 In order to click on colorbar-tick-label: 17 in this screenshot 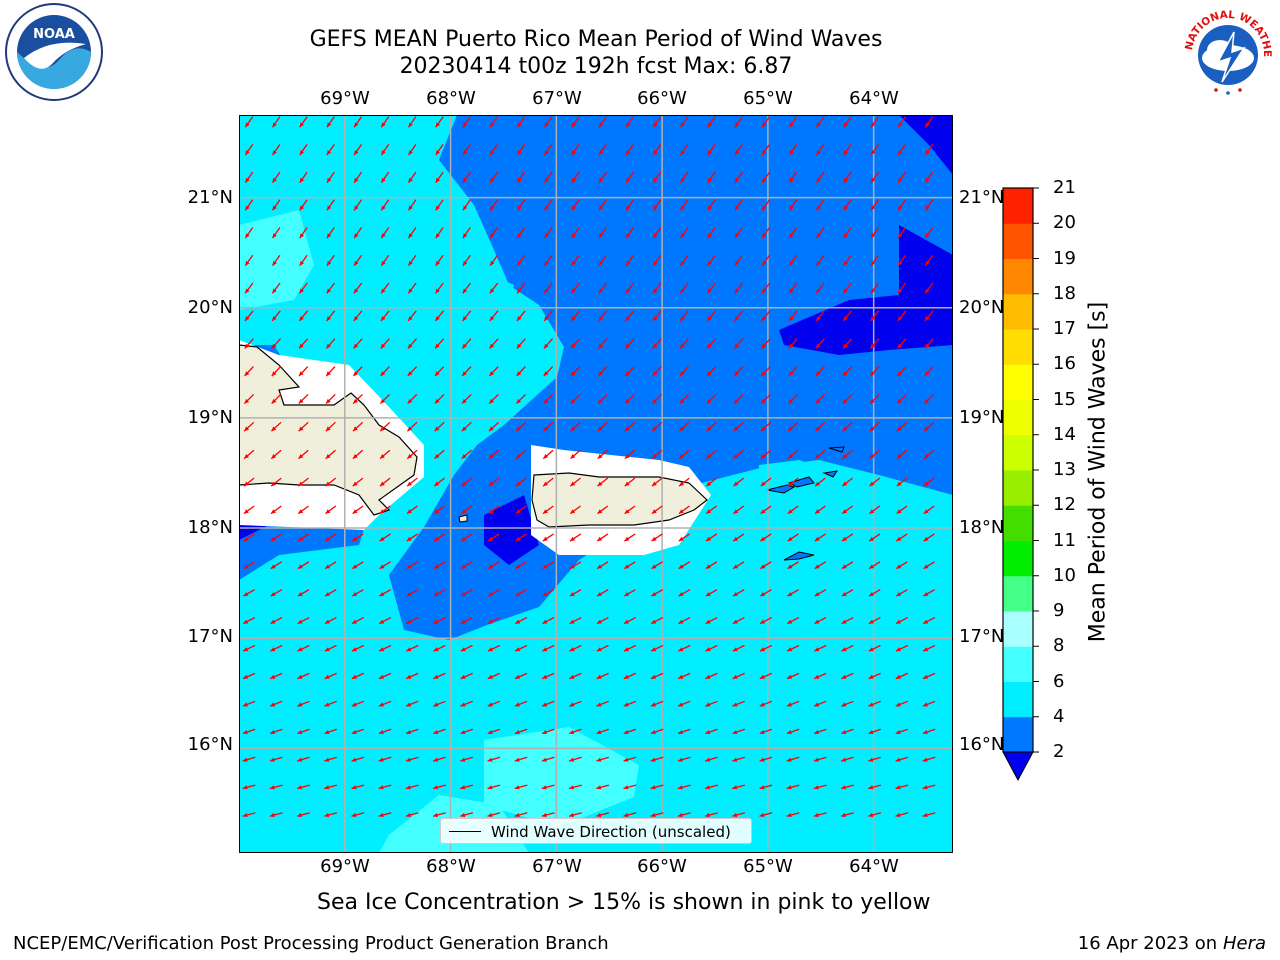, I will do `click(1064, 328)`.